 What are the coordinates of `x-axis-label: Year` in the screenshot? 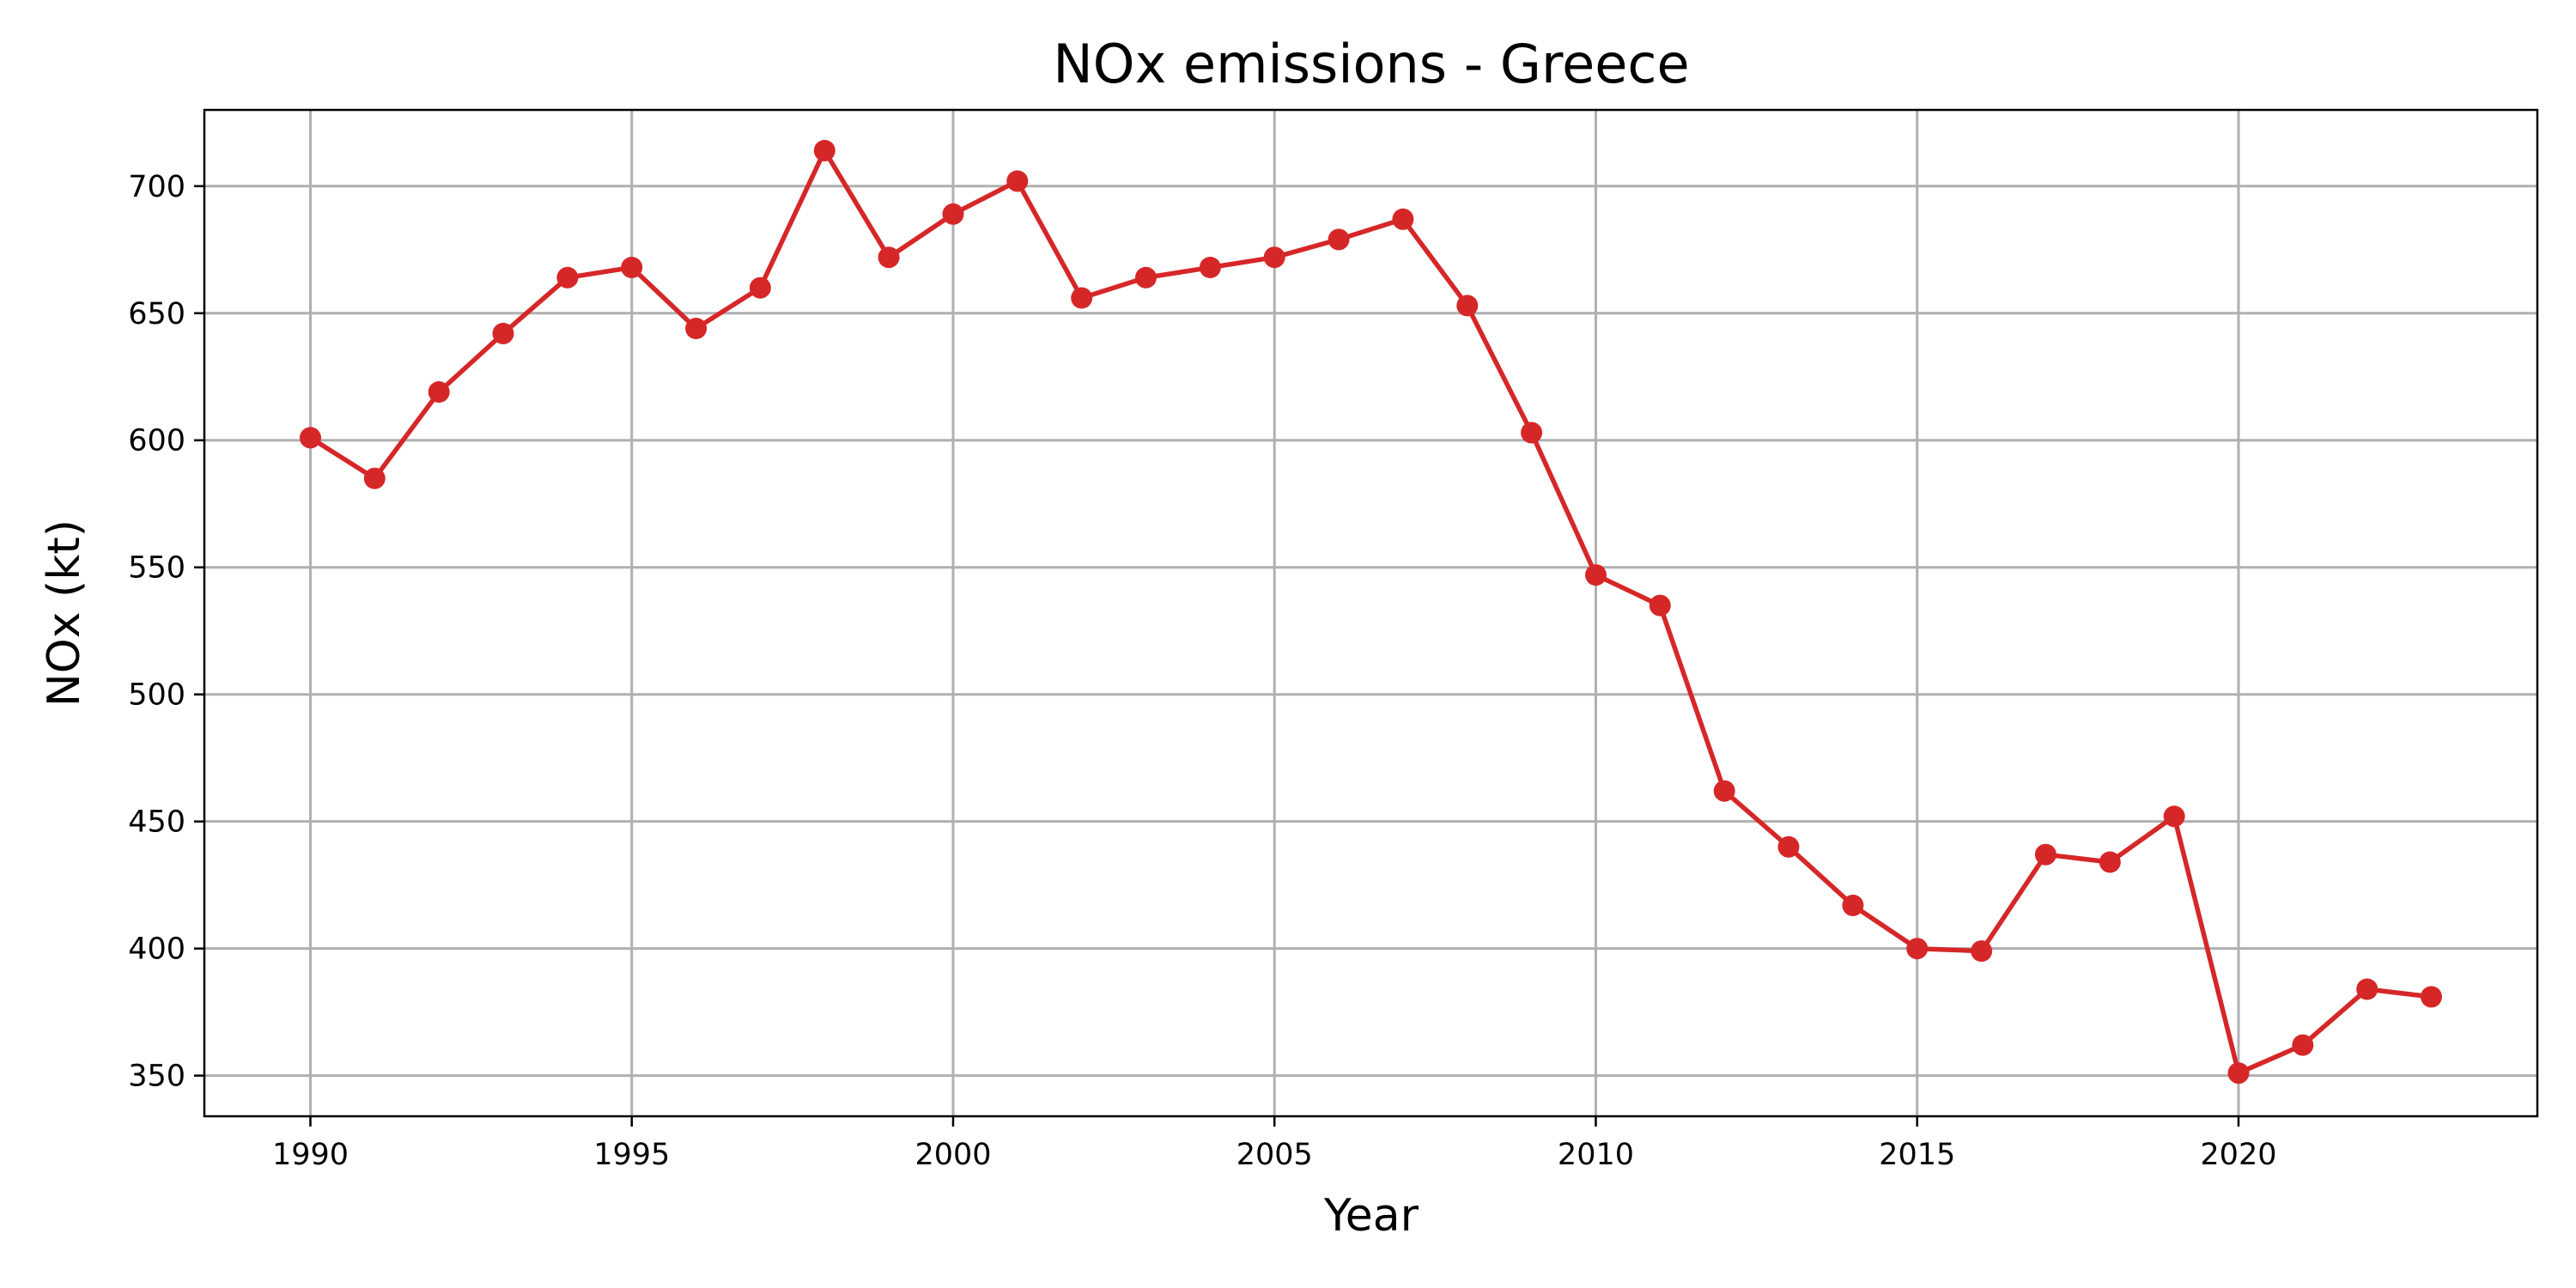 It's located at (1371, 1216).